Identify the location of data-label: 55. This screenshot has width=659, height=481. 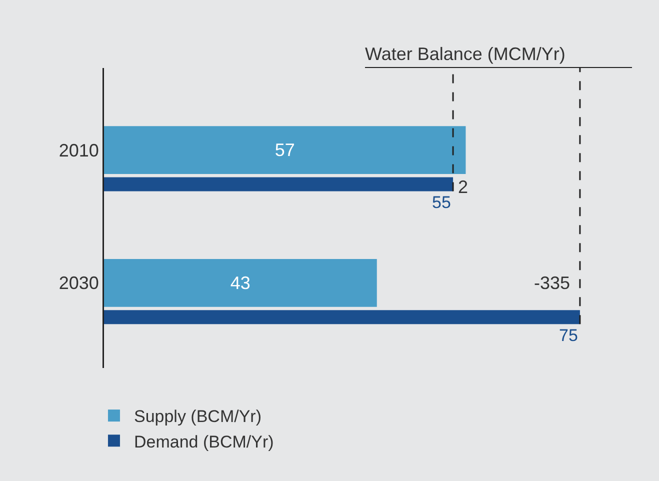
(441, 202).